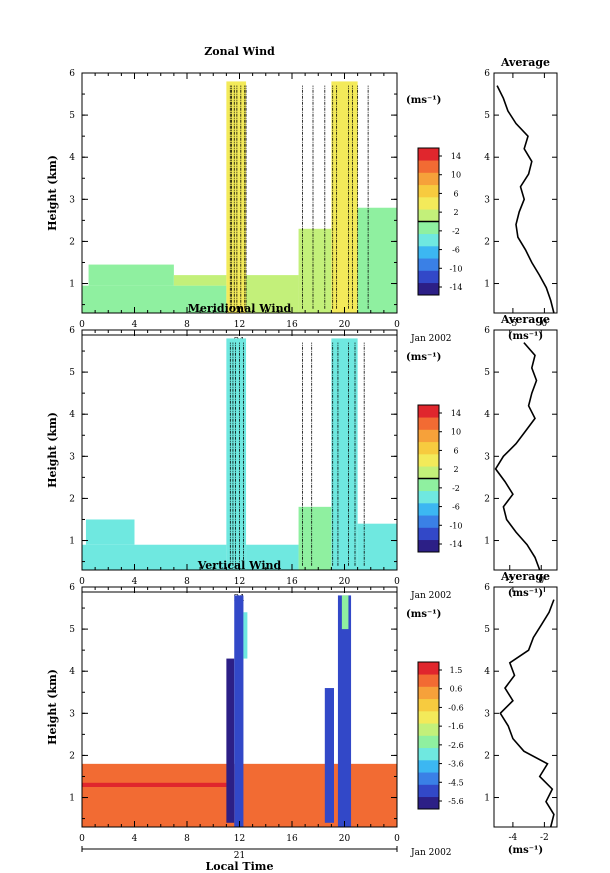 This screenshot has width=610, height=873. Describe the element at coordinates (455, 764) in the screenshot. I see `colorbar-tick-label: -3.6` at that location.